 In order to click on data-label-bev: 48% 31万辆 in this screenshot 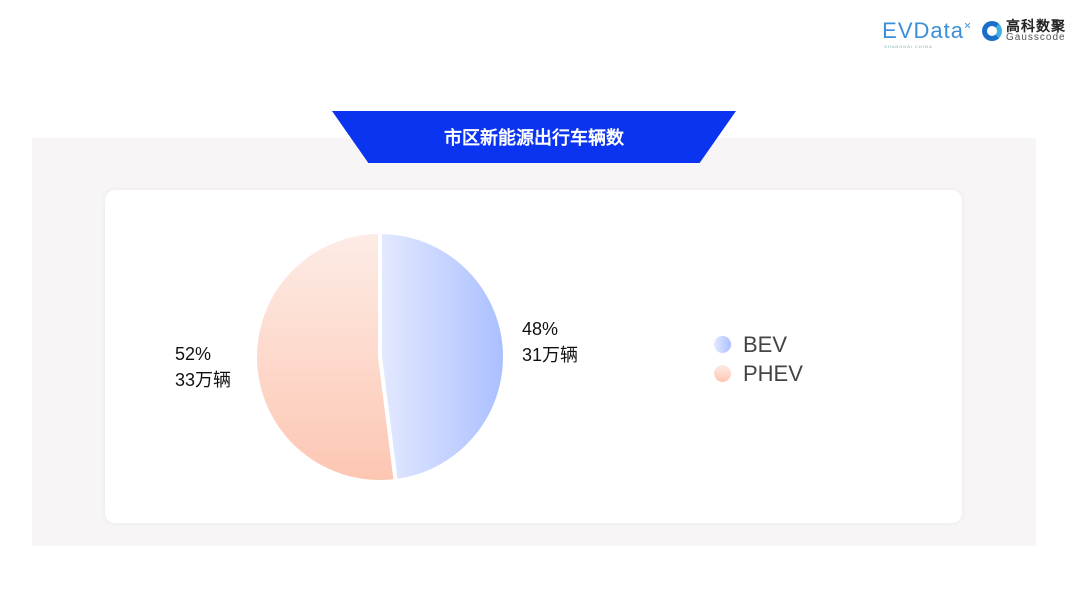, I will do `click(550, 342)`.